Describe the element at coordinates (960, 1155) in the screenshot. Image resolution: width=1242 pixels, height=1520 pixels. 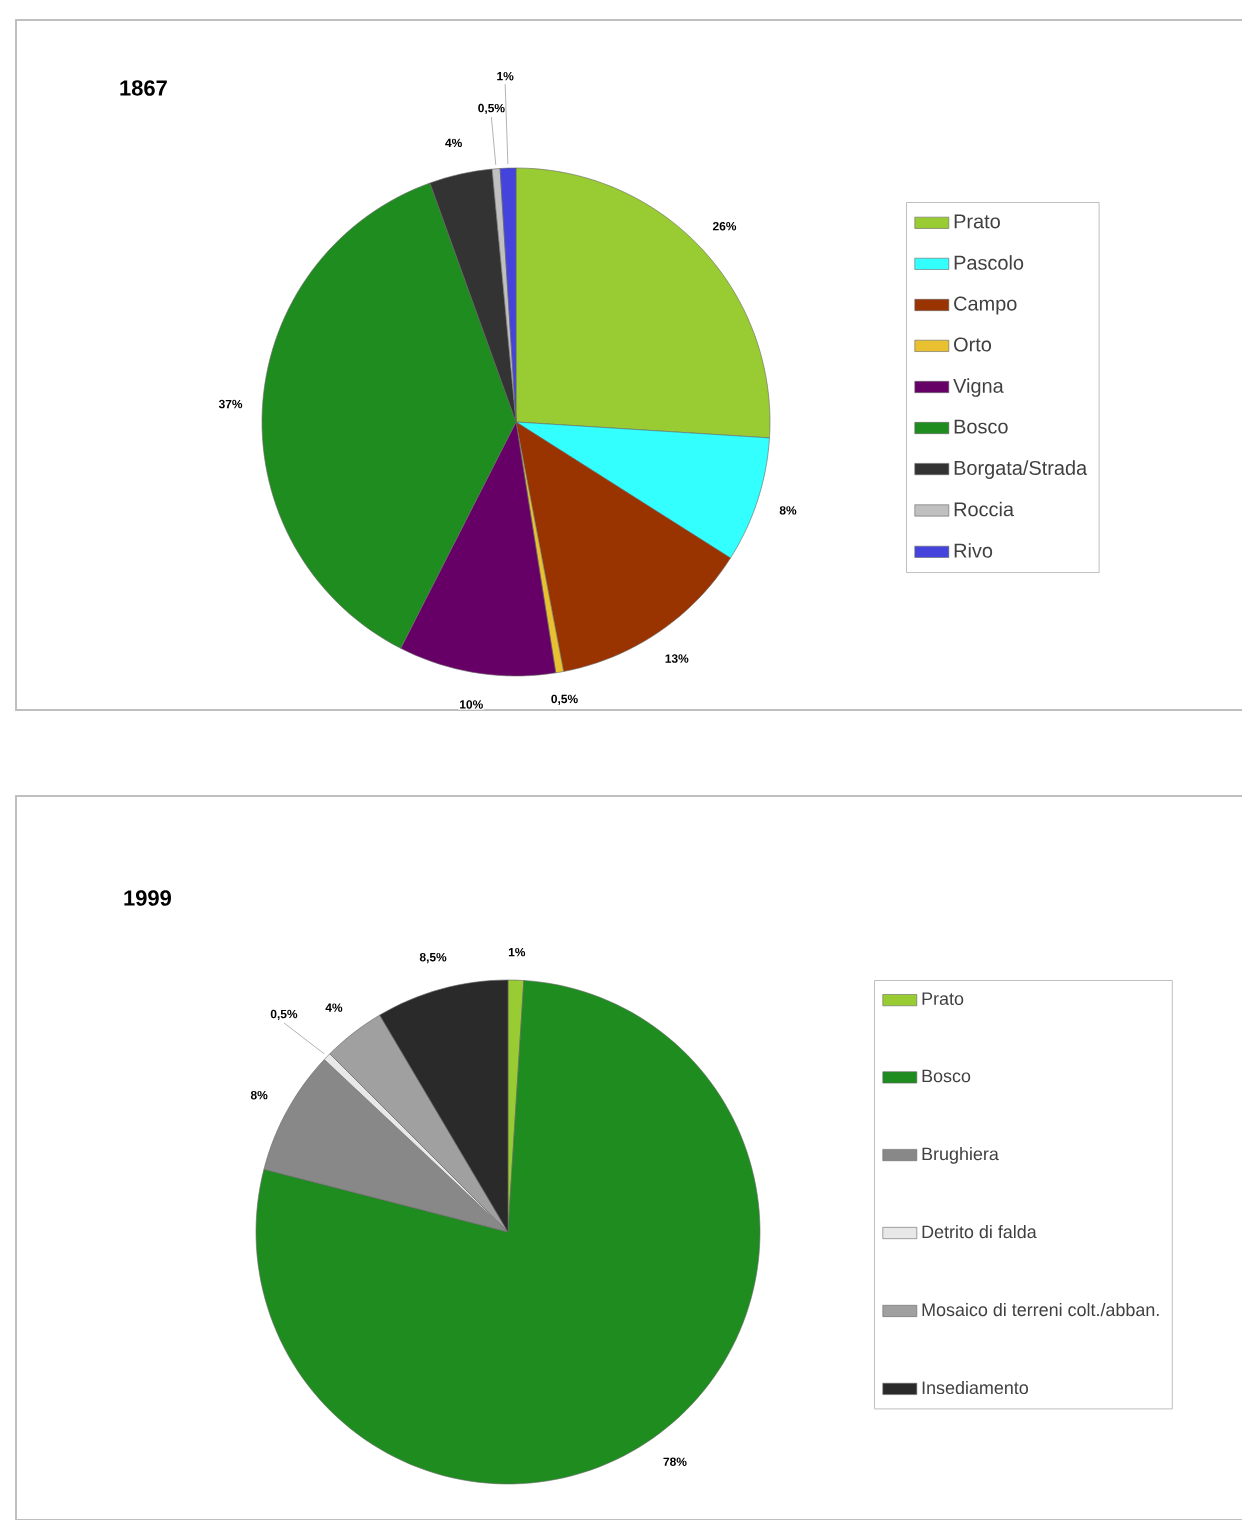
I see `legend-label: Brughiera` at that location.